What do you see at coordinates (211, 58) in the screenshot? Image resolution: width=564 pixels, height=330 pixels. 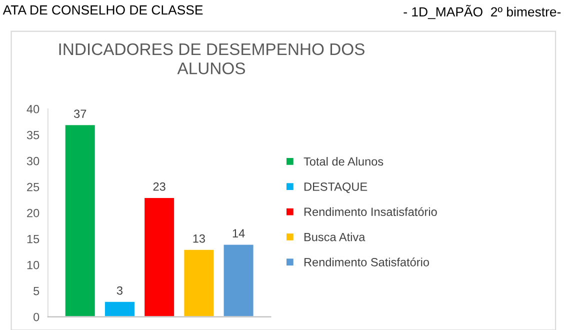 I see `chart-title: INDICADORES DE DESEMPENHO DOS ALUNOS` at bounding box center [211, 58].